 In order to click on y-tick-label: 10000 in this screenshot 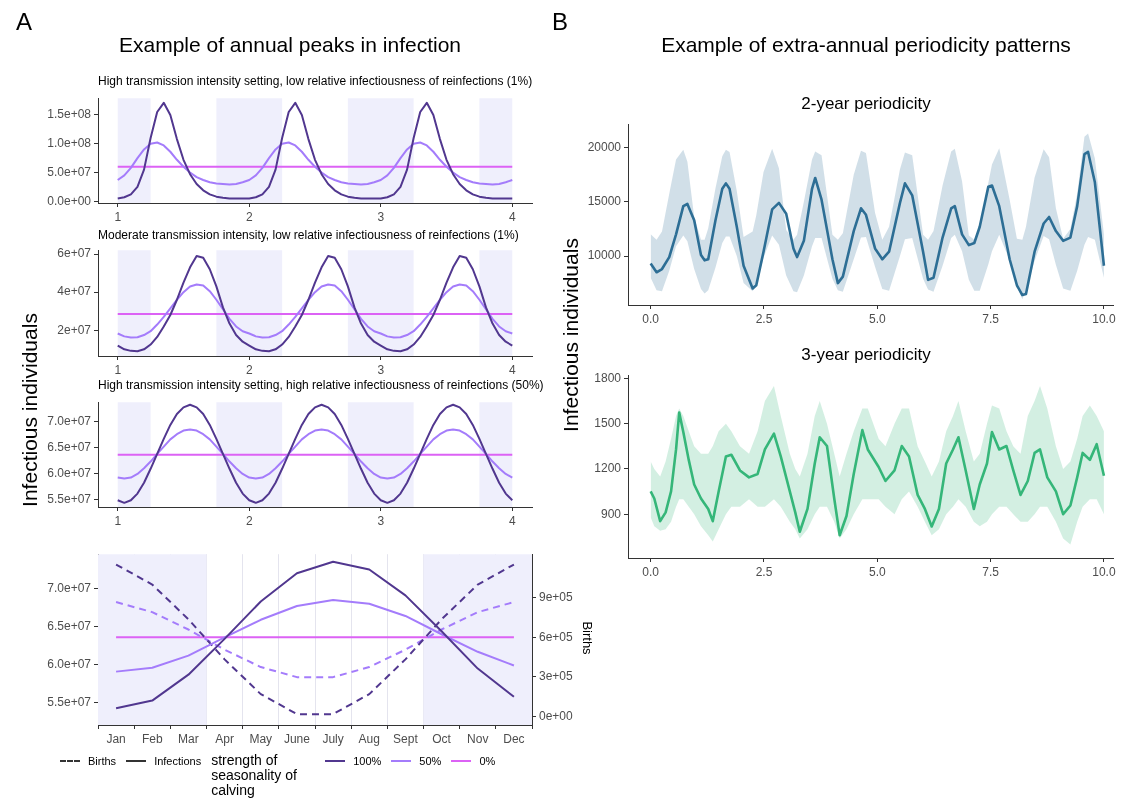, I will do `click(604, 255)`.